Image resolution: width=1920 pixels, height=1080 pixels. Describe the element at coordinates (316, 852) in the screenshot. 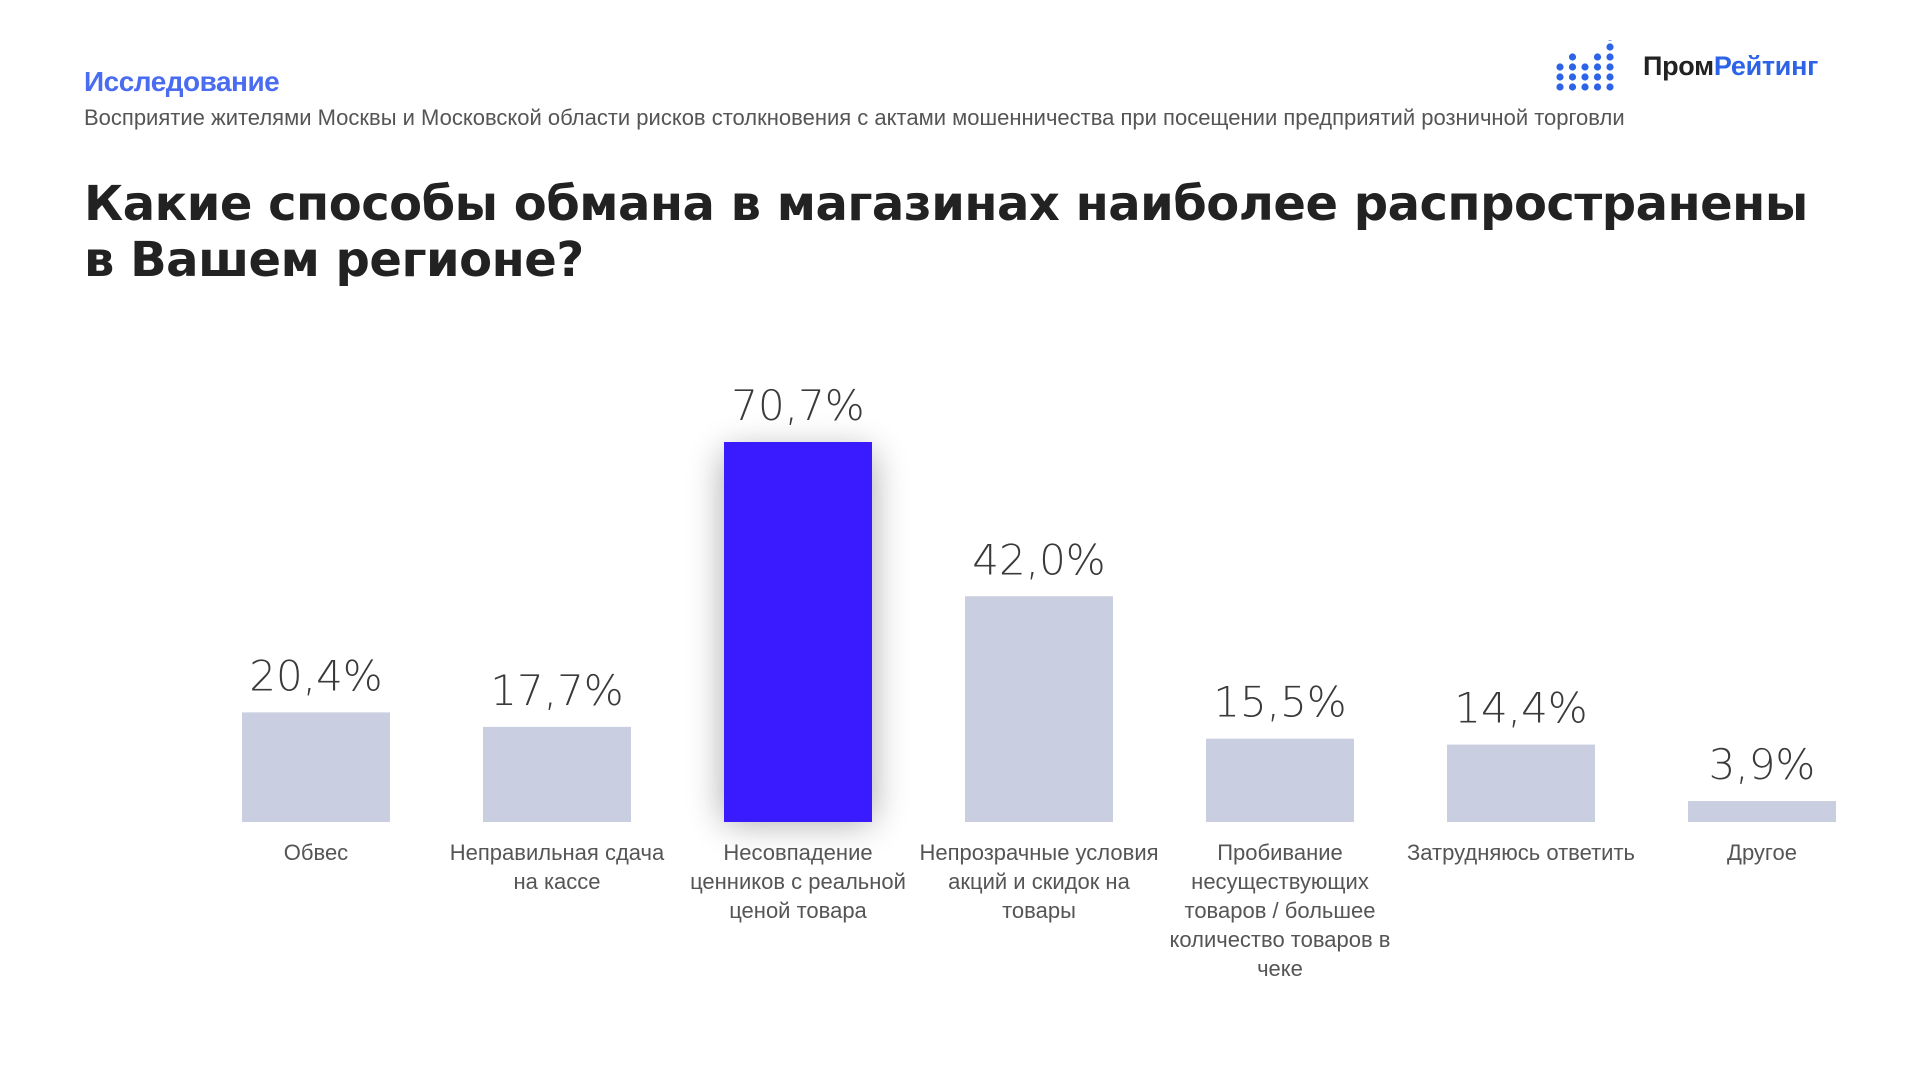

I see `category-label: Обвес` at that location.